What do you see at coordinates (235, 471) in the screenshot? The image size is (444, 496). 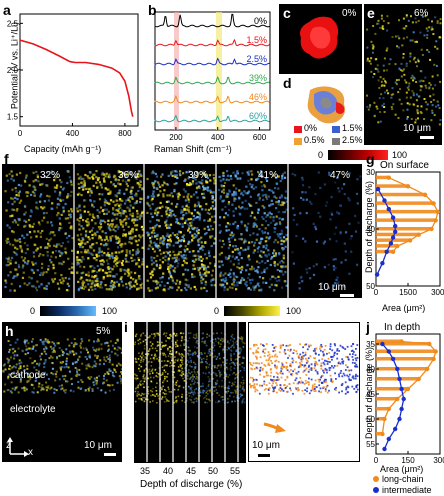 I see `chart-i-xtick-4: 55` at bounding box center [235, 471].